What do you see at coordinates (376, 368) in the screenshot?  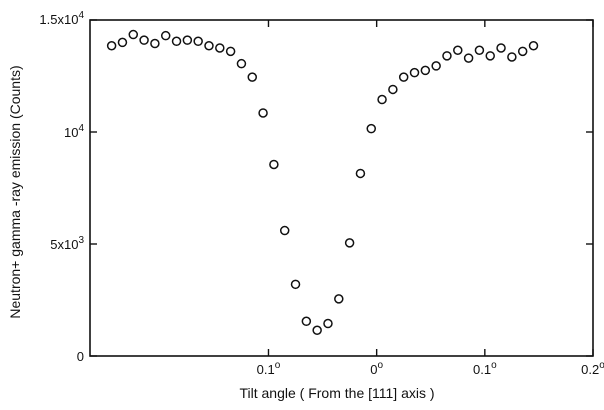 I see `x-tick-label: 0o` at bounding box center [376, 368].